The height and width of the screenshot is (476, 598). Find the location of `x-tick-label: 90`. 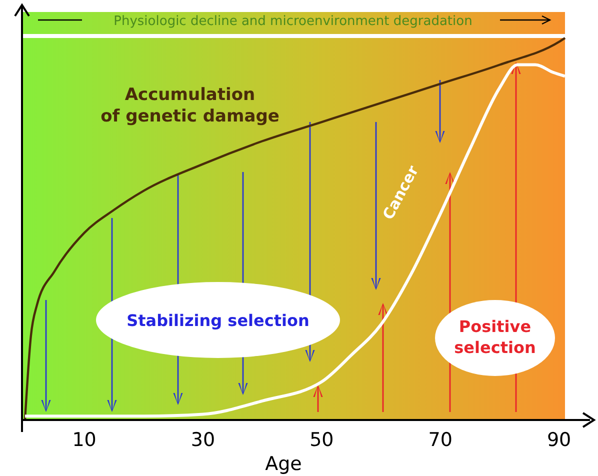

x-tick-label: 90 is located at coordinates (559, 440).